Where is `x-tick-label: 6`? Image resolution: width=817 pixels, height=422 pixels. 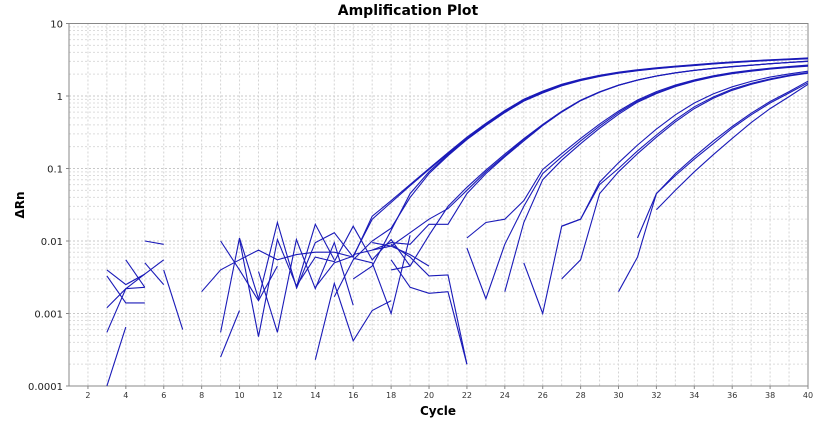 x-tick-label: 6 is located at coordinates (163, 395).